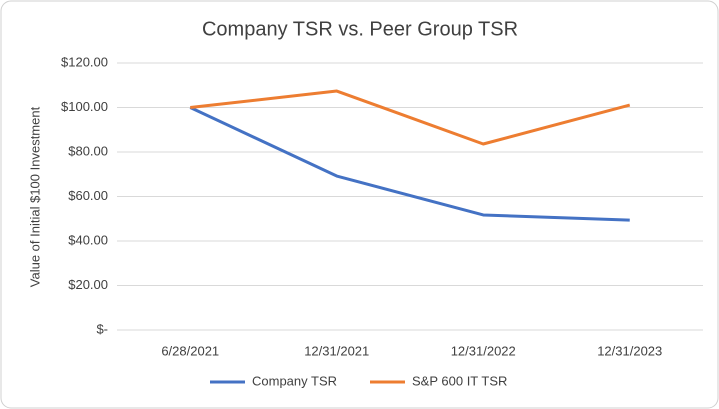 The image size is (719, 409). I want to click on y-tick-label: $120.00, so click(84, 61).